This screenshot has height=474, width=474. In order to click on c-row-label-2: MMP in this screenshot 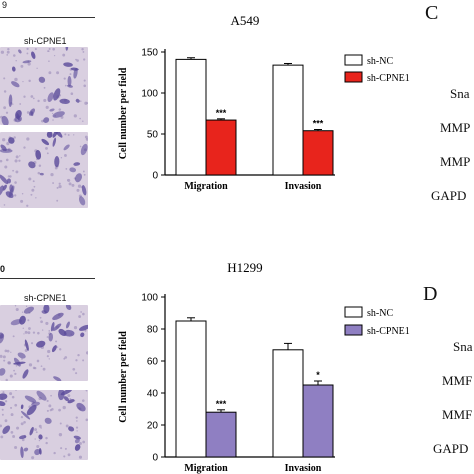, I will do `click(455, 127)`.